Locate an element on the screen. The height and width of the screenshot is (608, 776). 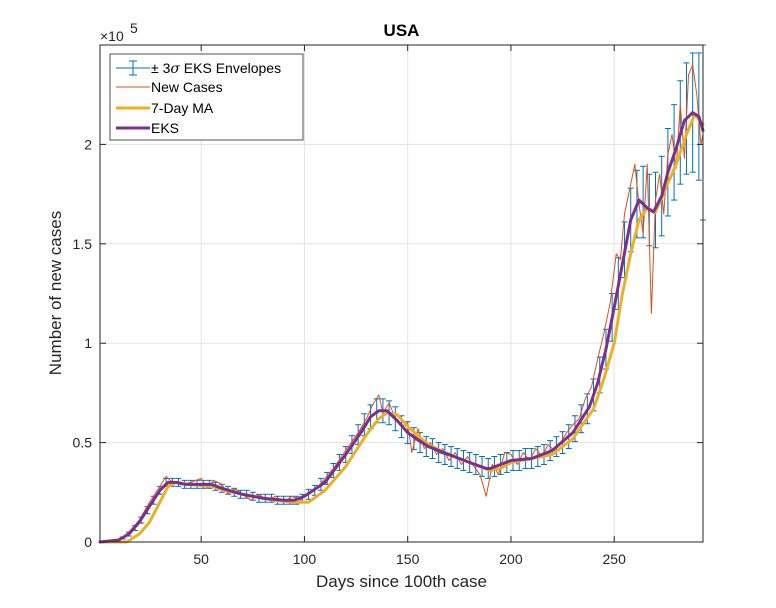
x-tick-label: 200 is located at coordinates (511, 559).